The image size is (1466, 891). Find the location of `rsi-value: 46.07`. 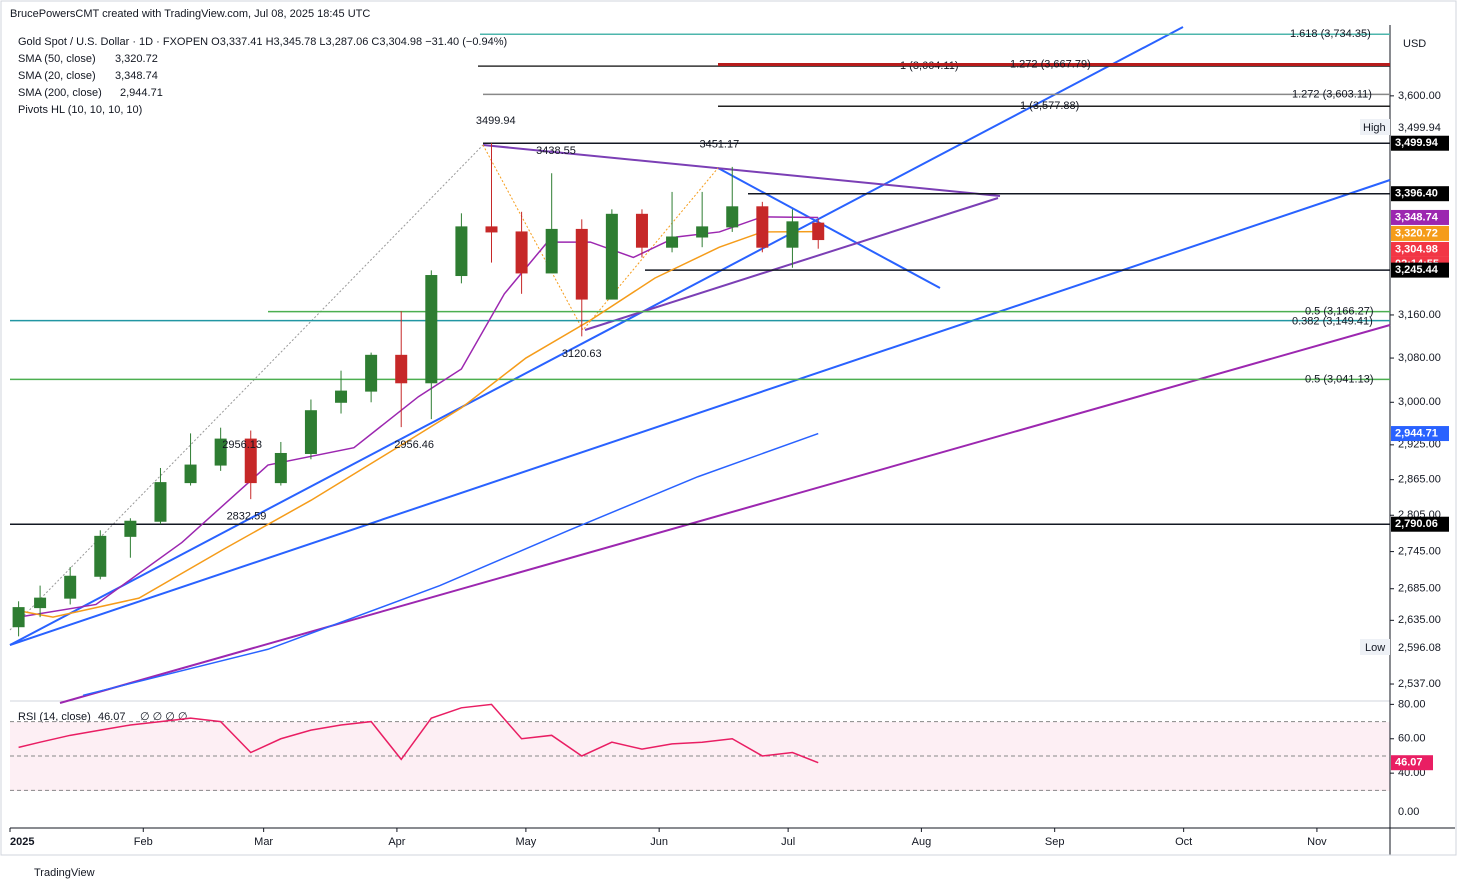

rsi-value: 46.07 is located at coordinates (112, 717).